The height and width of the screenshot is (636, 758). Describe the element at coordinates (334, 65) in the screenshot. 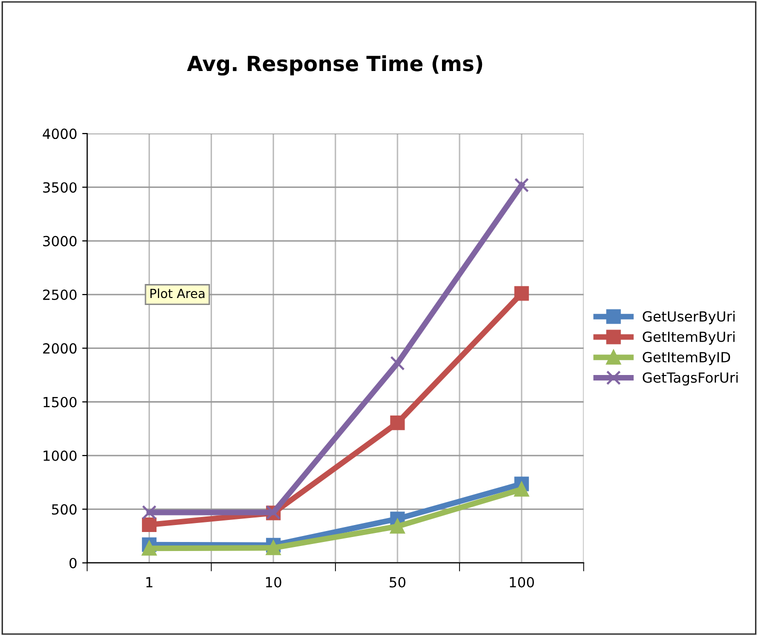

I see `chart-title: Avg. Response Time (ms)` at that location.